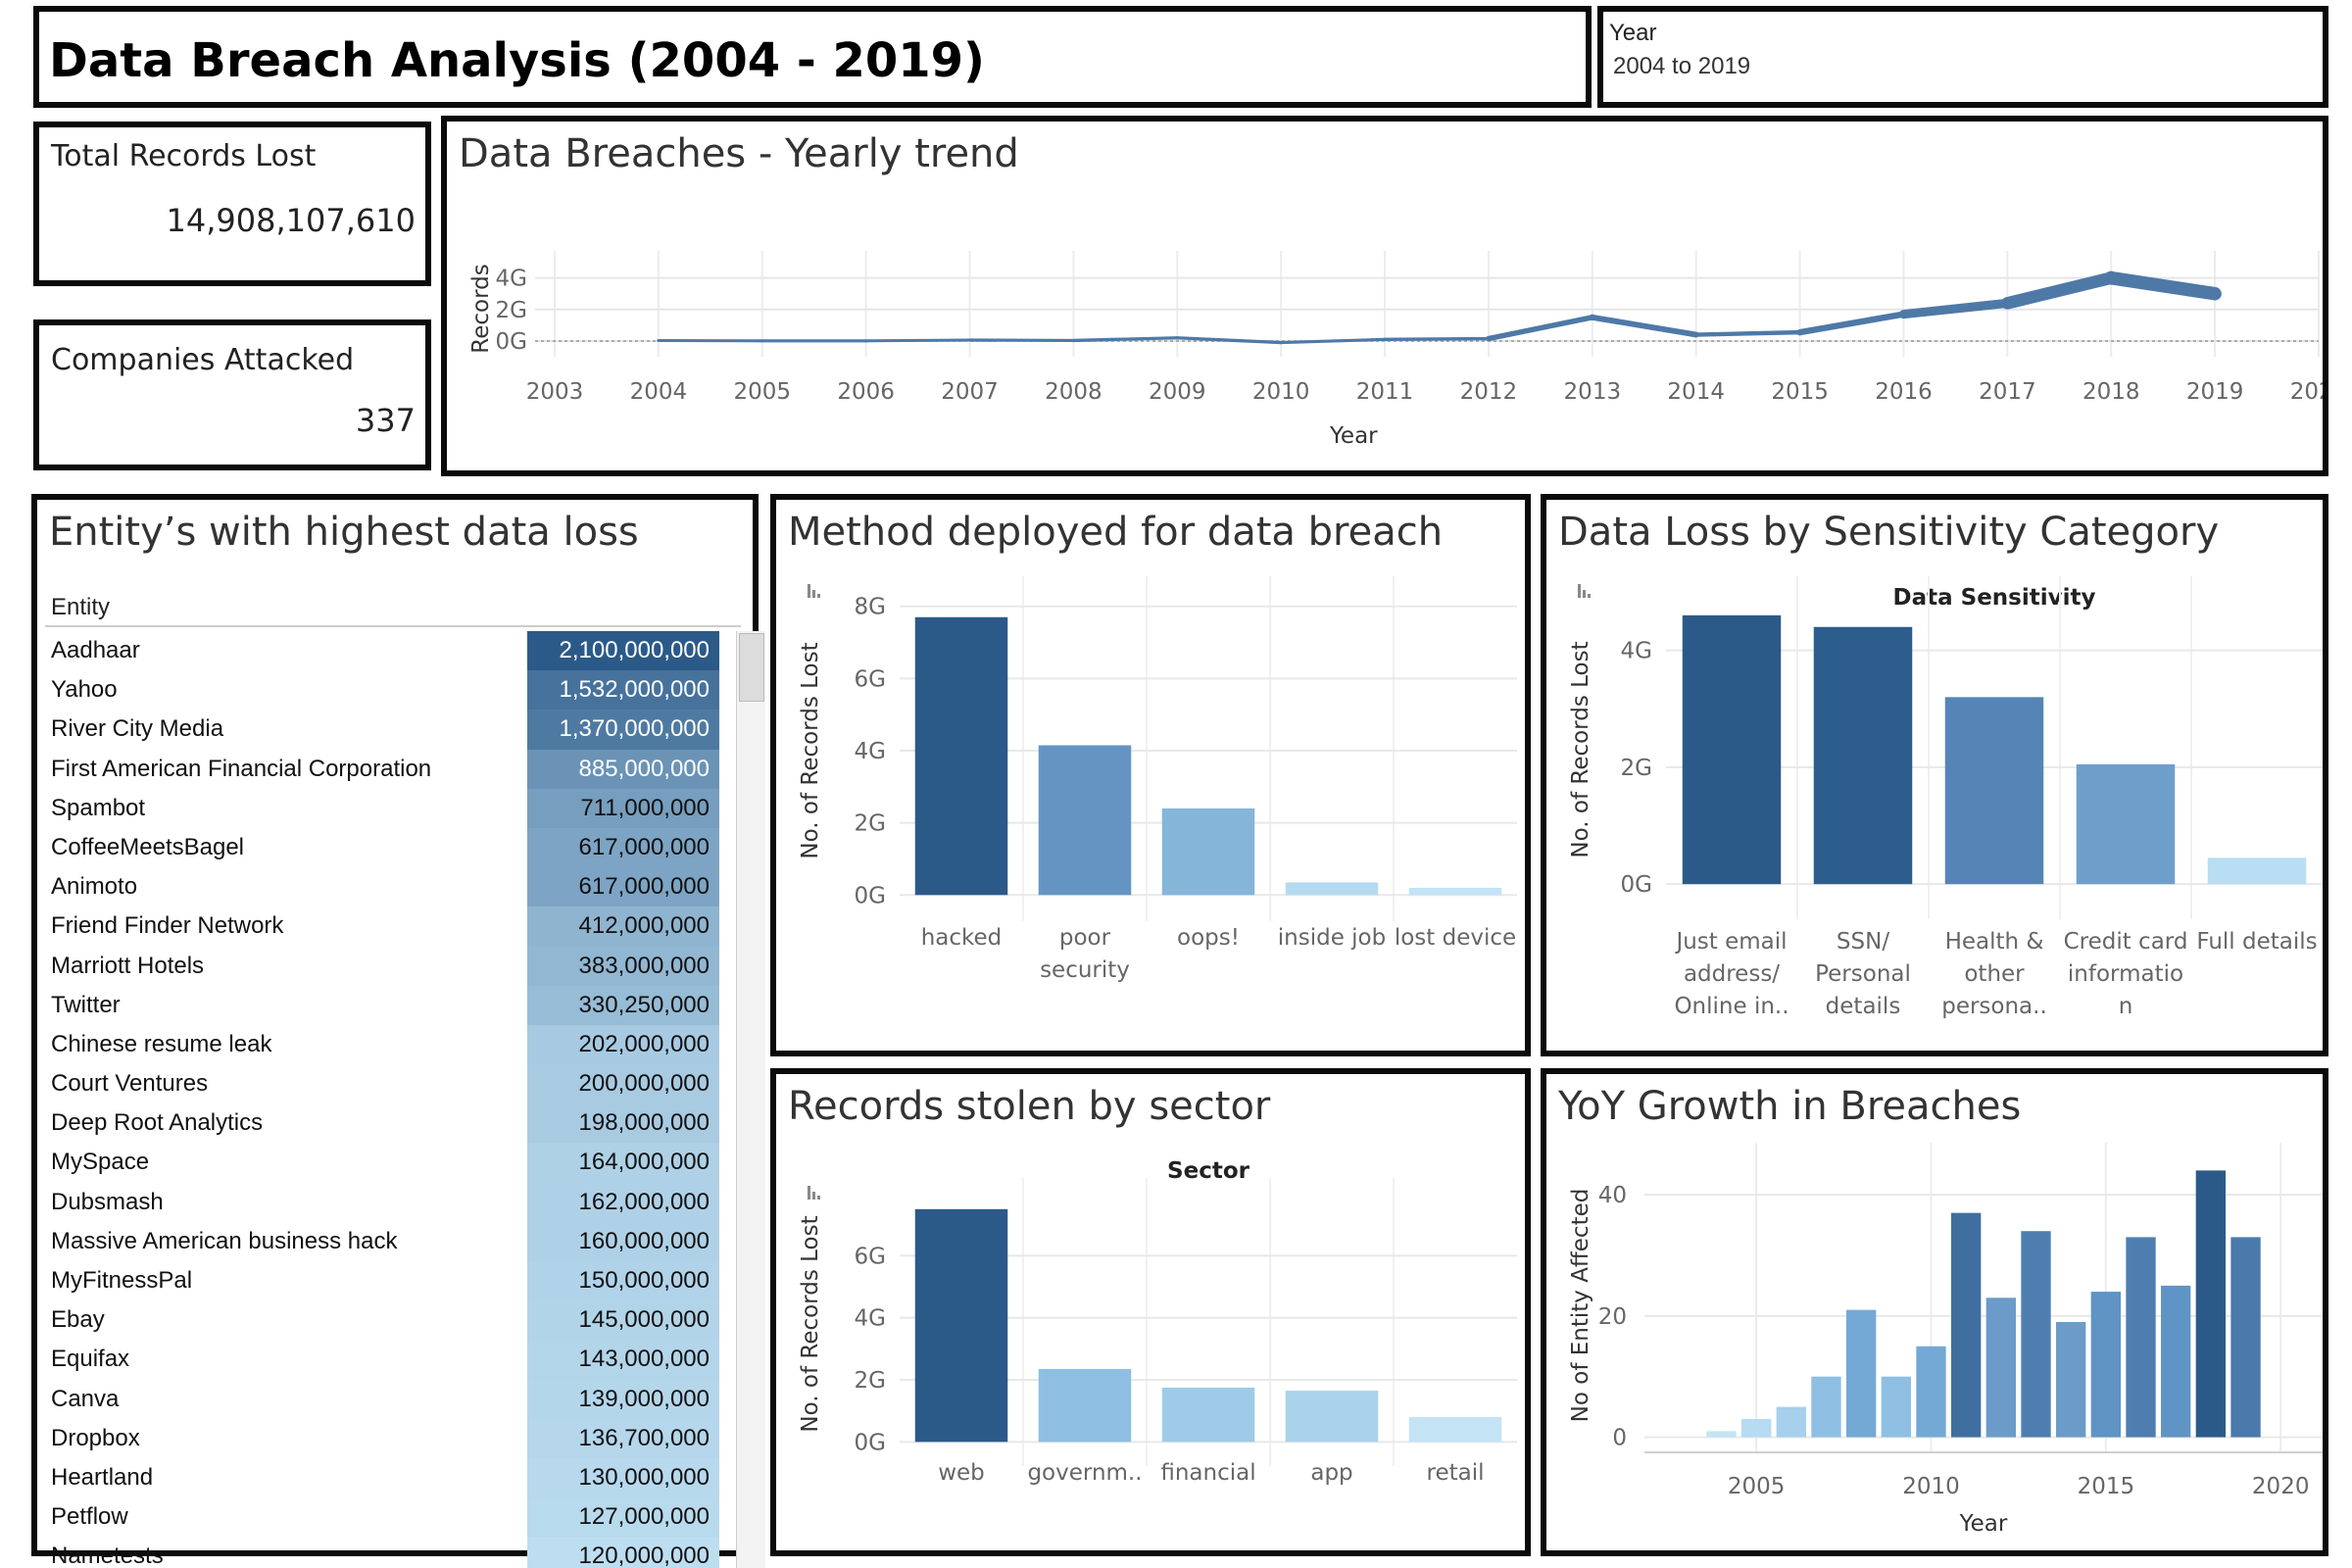  I want to click on table-row: Friend Finder Network 412,000,000, so click(390, 926).